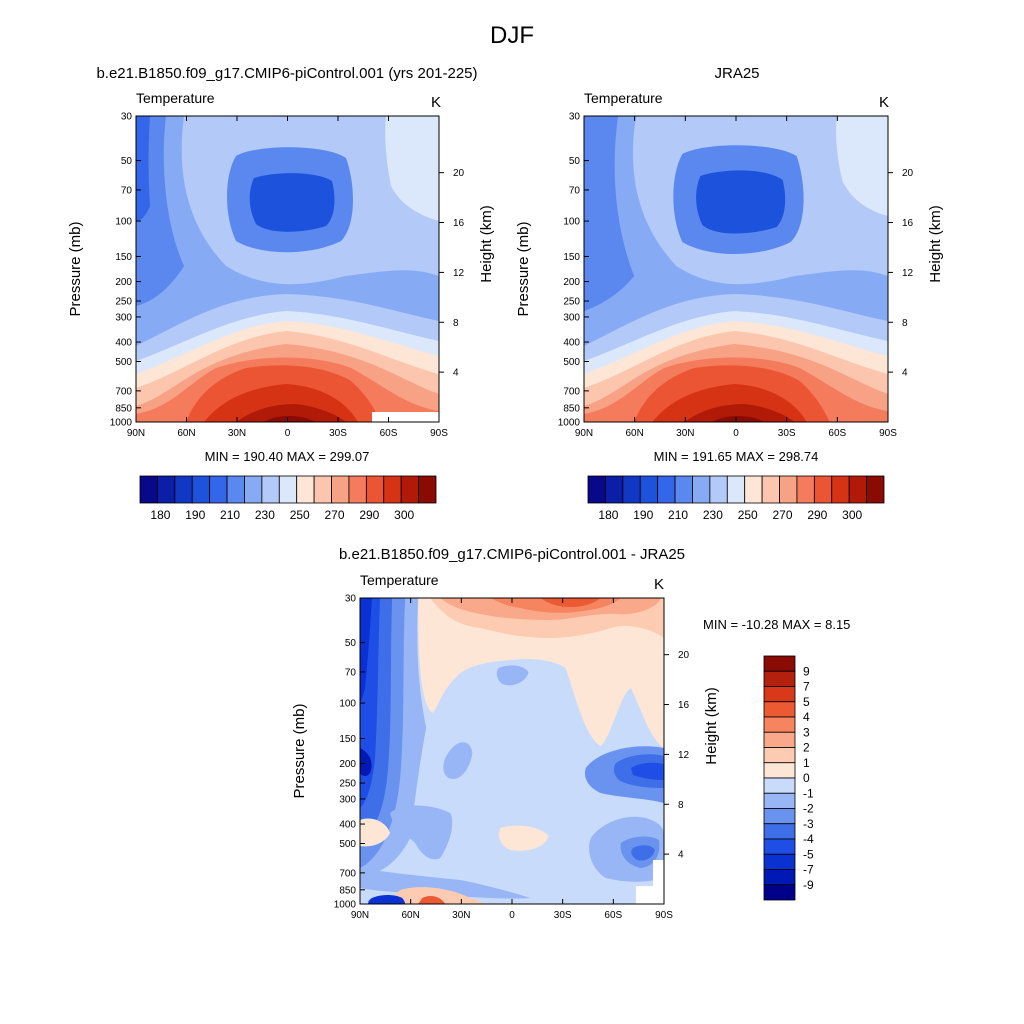 This screenshot has height=1024, width=1024. Describe the element at coordinates (776, 624) in the screenshot. I see `min-max-text: MIN = -10.28 MAX = 8.15` at that location.